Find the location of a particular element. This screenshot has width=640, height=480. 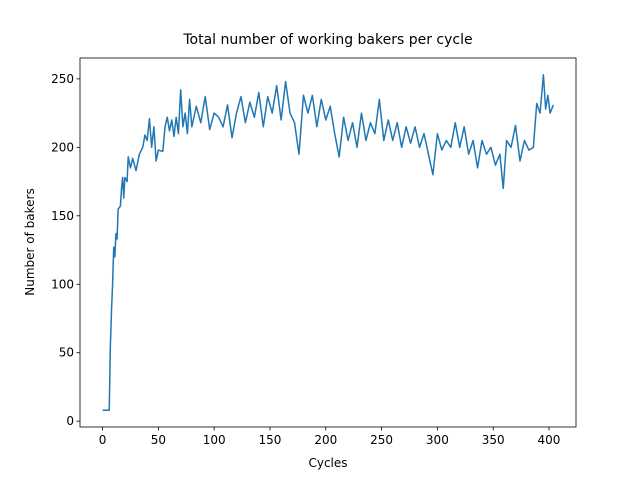

y-tick-label: 150 is located at coordinates (62, 216).